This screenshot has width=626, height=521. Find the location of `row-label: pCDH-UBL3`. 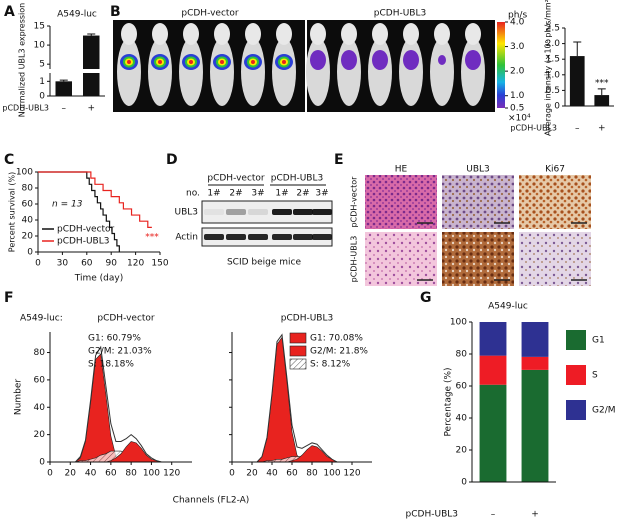

row-label: pCDH-UBL3 is located at coordinates (354, 259).